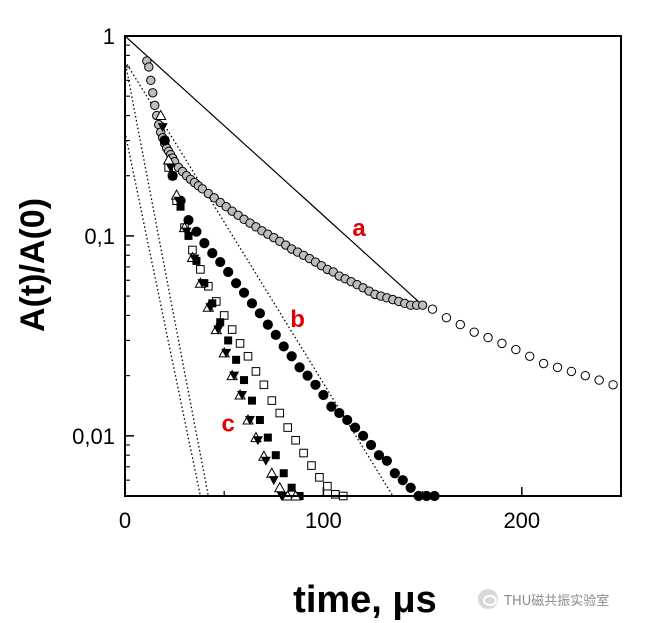  I want to click on x-axis-title: time, μs, so click(365, 600).